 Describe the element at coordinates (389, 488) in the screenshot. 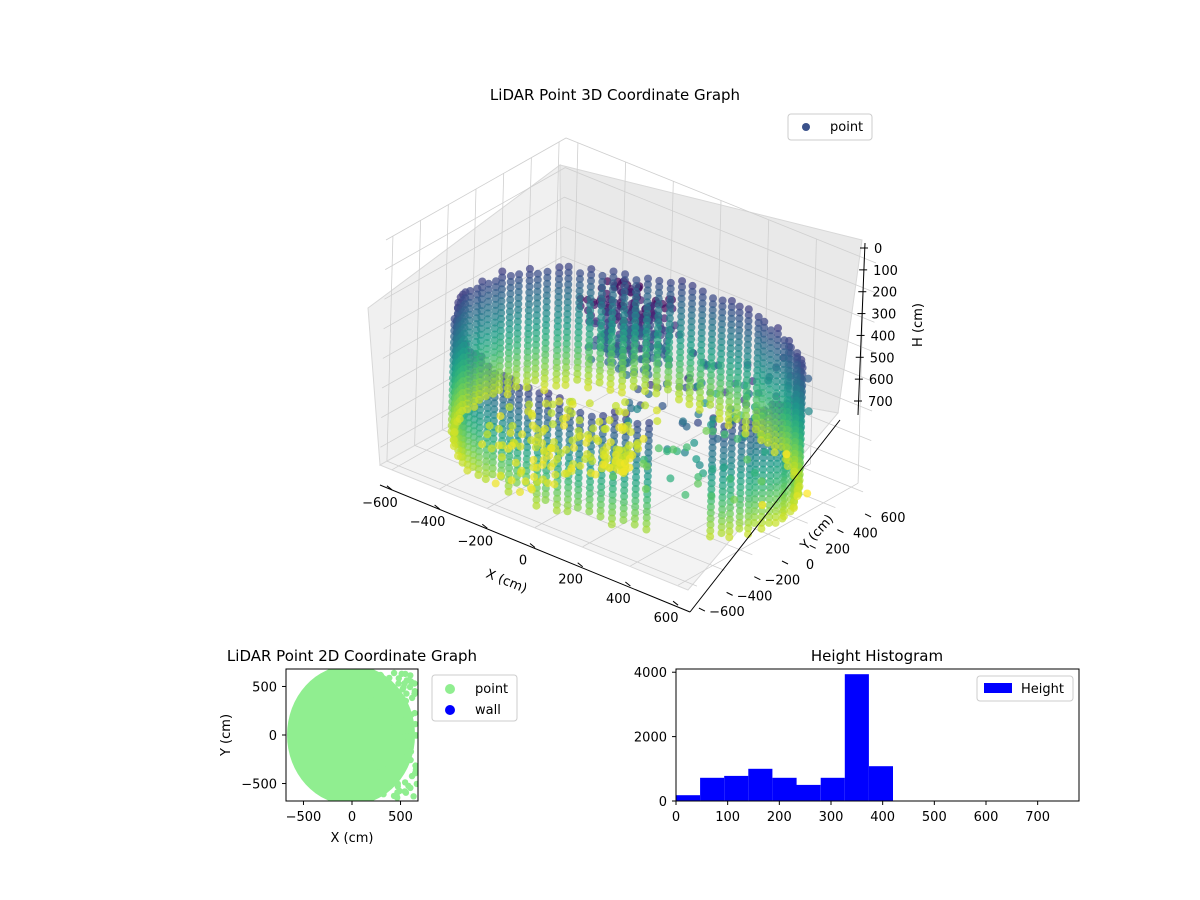

I see `x-tick-mark` at that location.